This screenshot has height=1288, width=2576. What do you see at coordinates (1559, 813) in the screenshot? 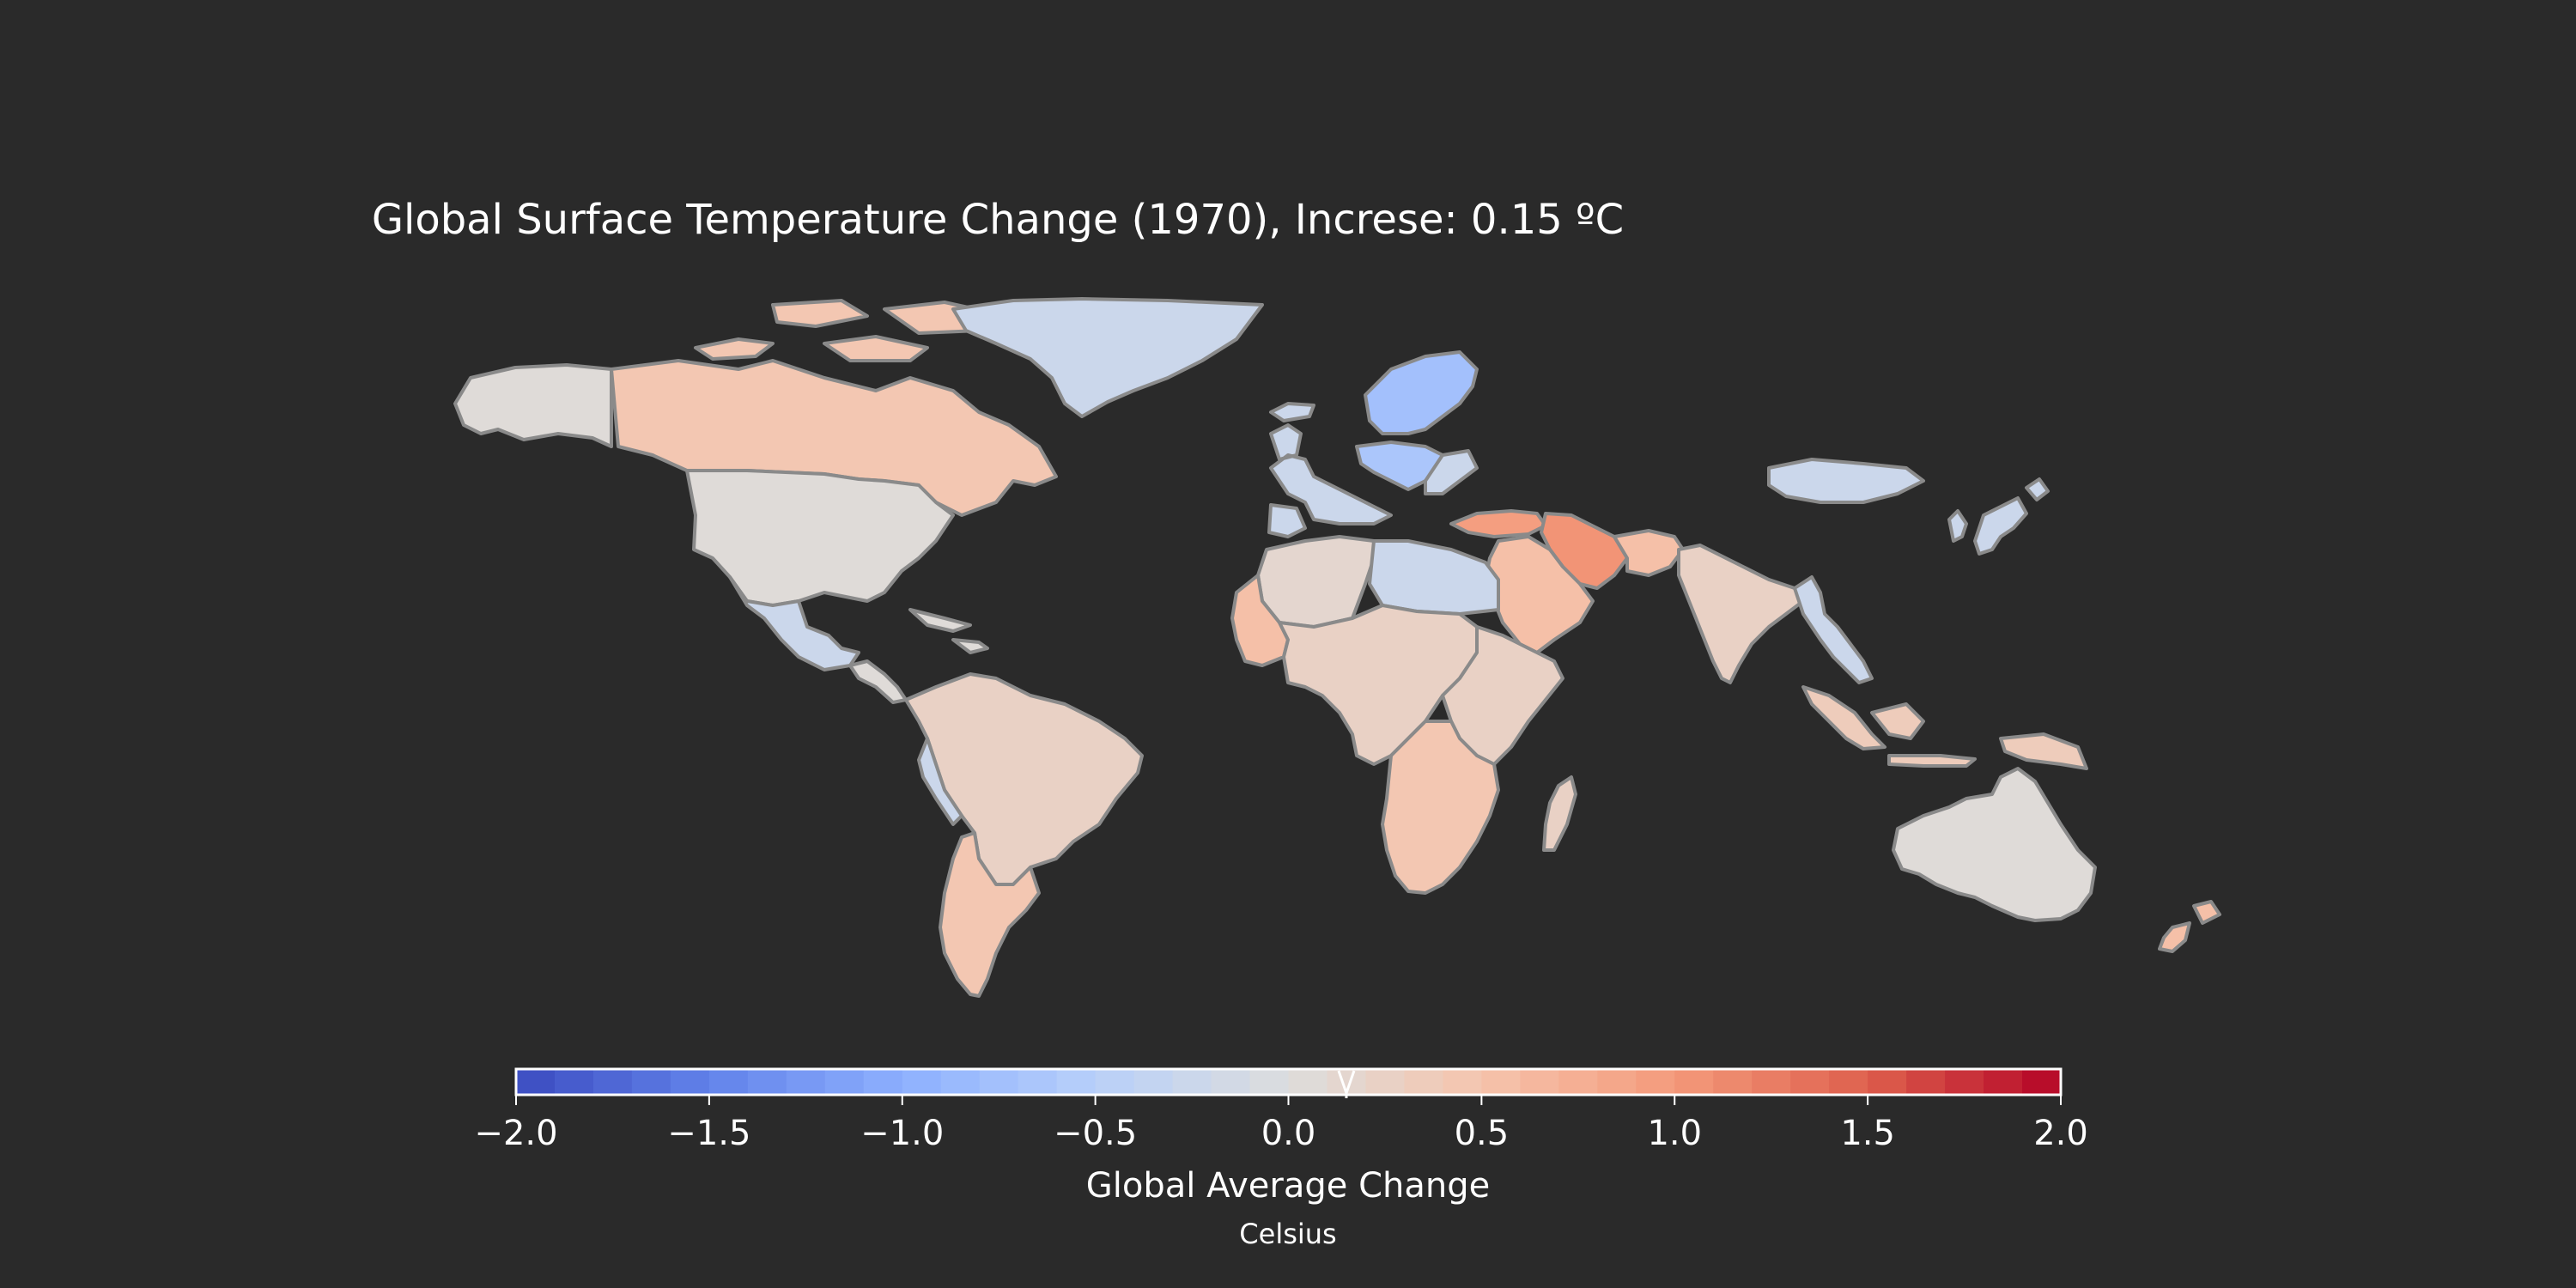
I see `region-madagascar` at bounding box center [1559, 813].